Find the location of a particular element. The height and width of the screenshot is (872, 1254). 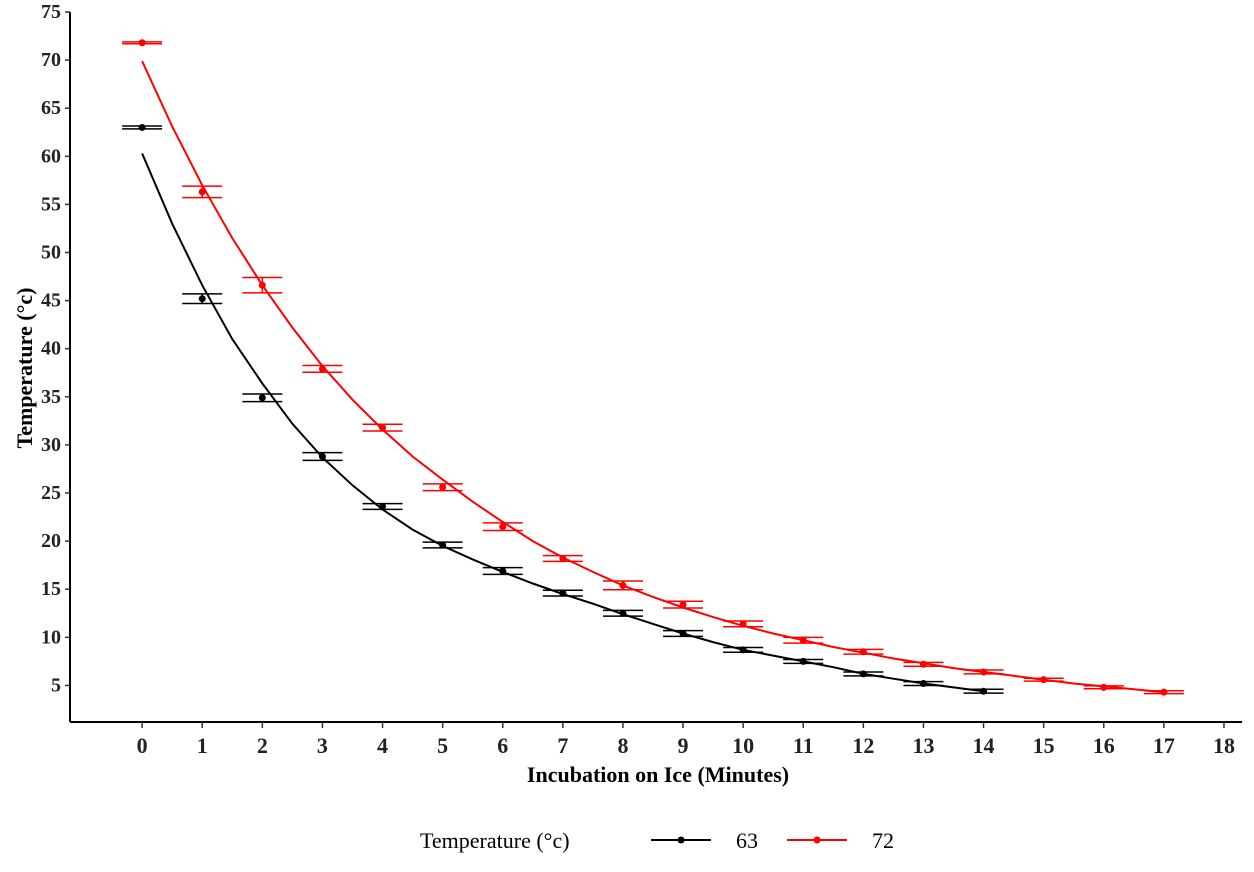

x-tick-label: 8 is located at coordinates (622, 745).